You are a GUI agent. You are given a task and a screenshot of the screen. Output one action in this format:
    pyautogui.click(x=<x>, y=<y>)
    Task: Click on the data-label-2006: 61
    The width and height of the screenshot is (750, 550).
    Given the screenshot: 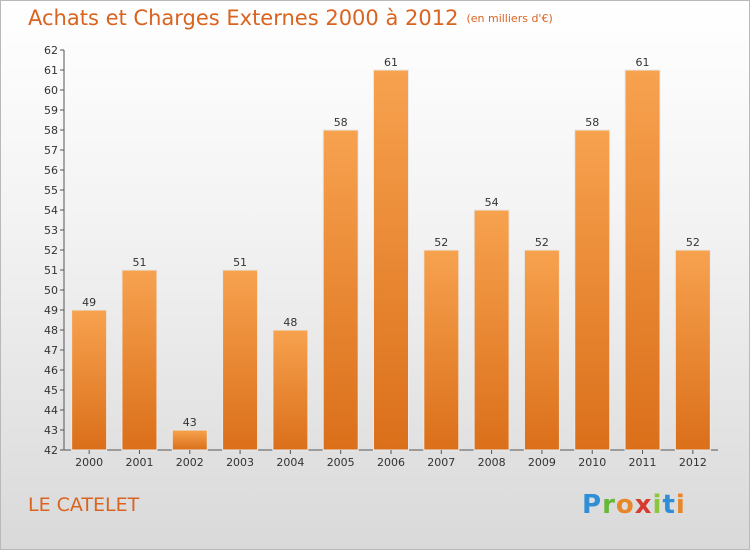 What is the action you would take?
    pyautogui.click(x=391, y=62)
    